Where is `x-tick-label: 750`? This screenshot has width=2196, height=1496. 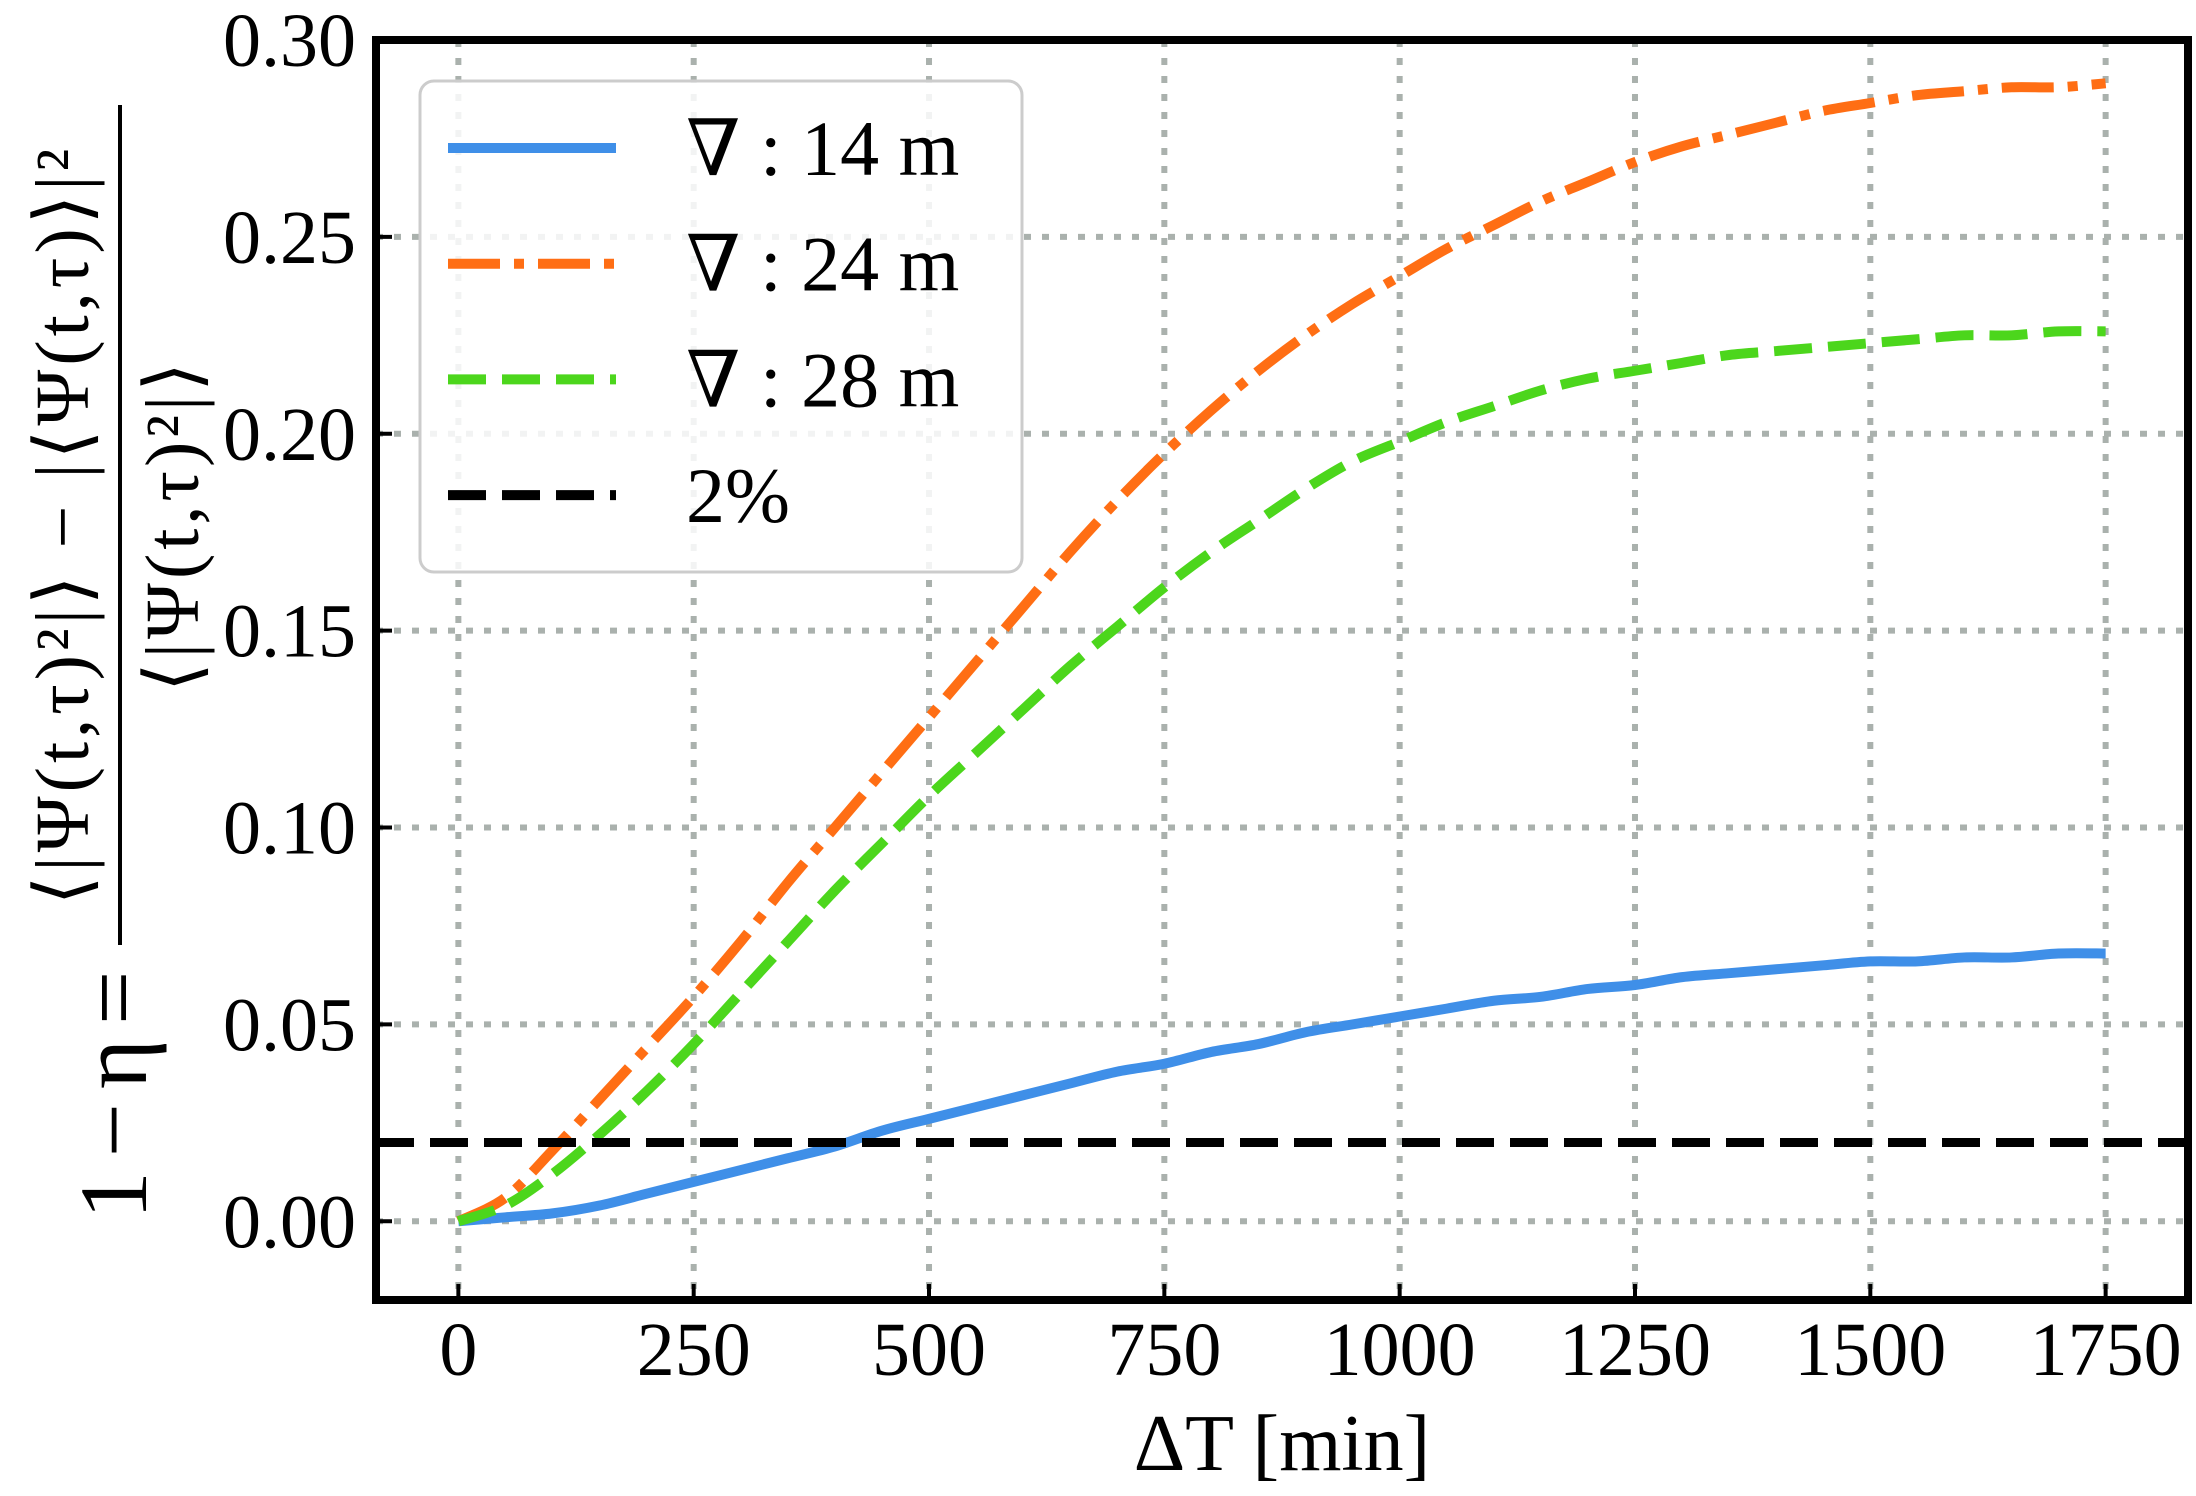 x-tick-label: 750 is located at coordinates (1164, 1350).